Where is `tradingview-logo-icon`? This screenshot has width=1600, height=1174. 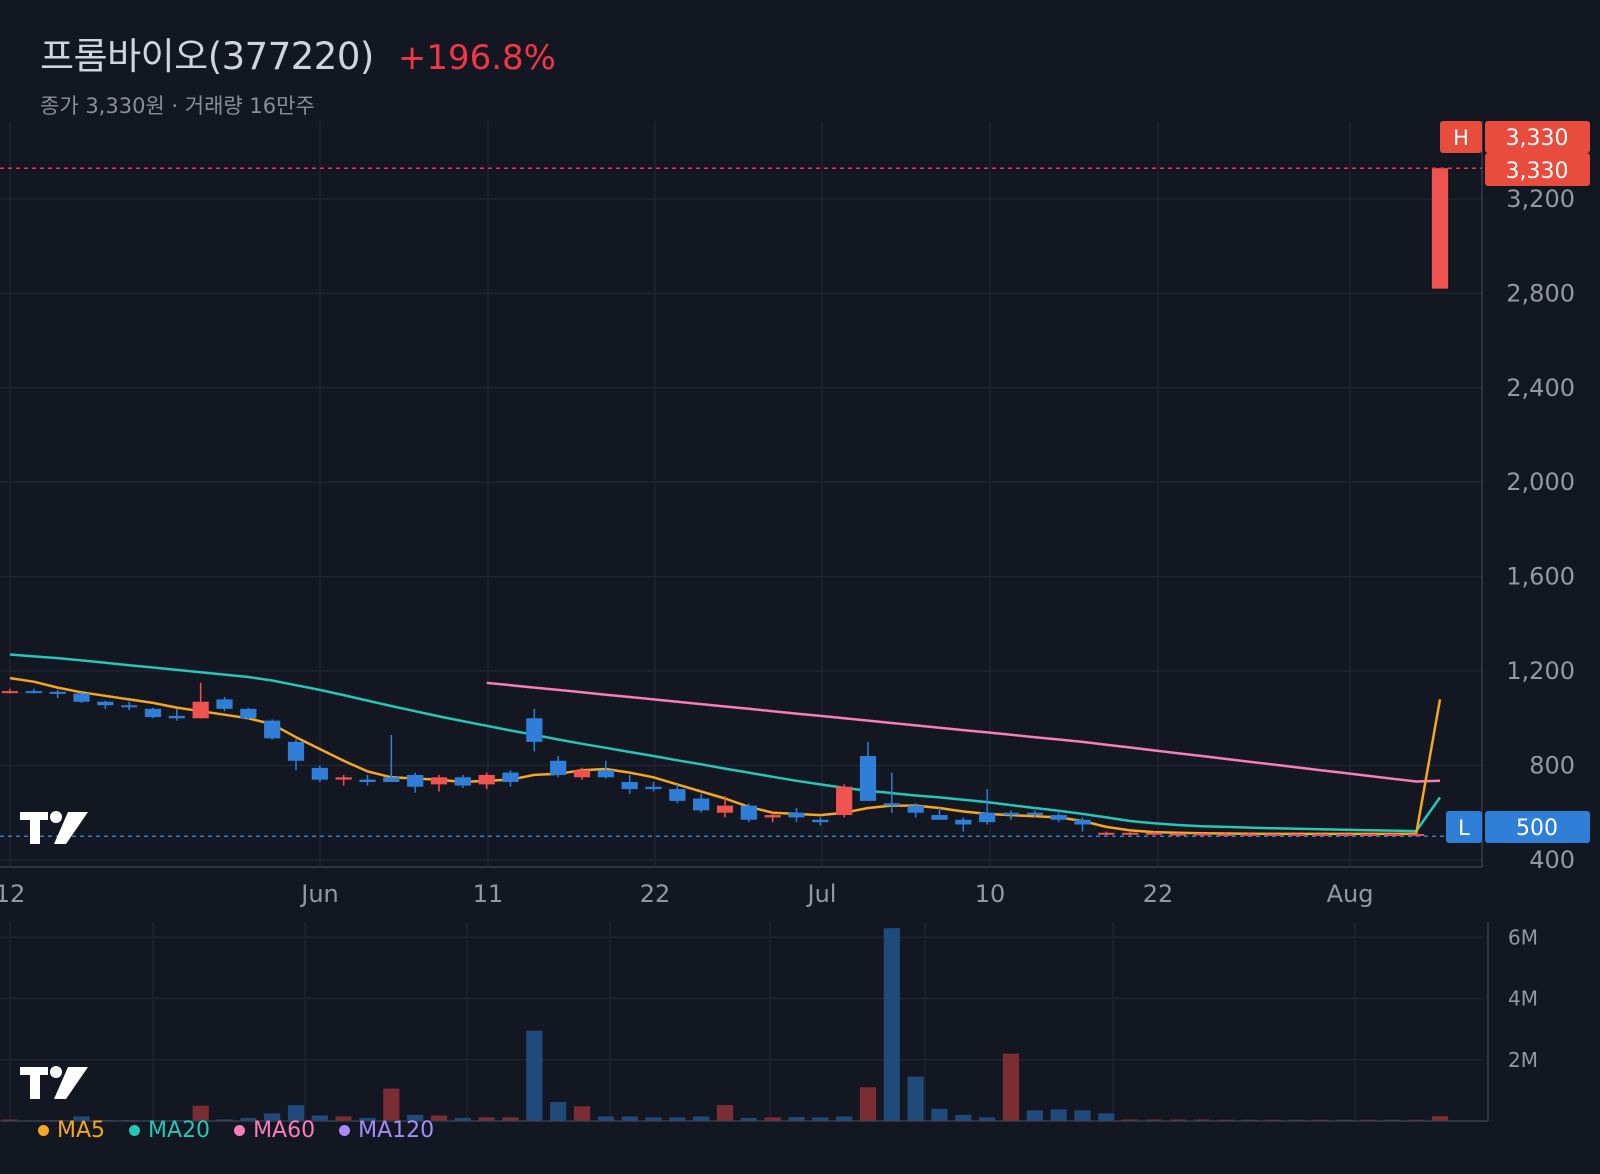
tradingview-logo-icon is located at coordinates (54, 1082).